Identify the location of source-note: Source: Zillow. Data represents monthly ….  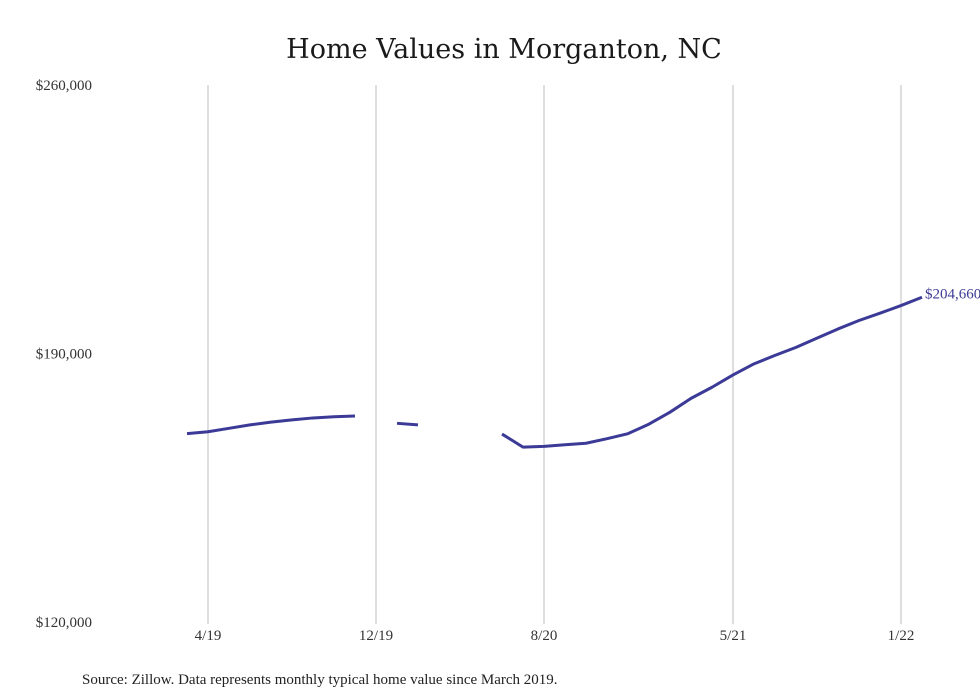
(320, 680).